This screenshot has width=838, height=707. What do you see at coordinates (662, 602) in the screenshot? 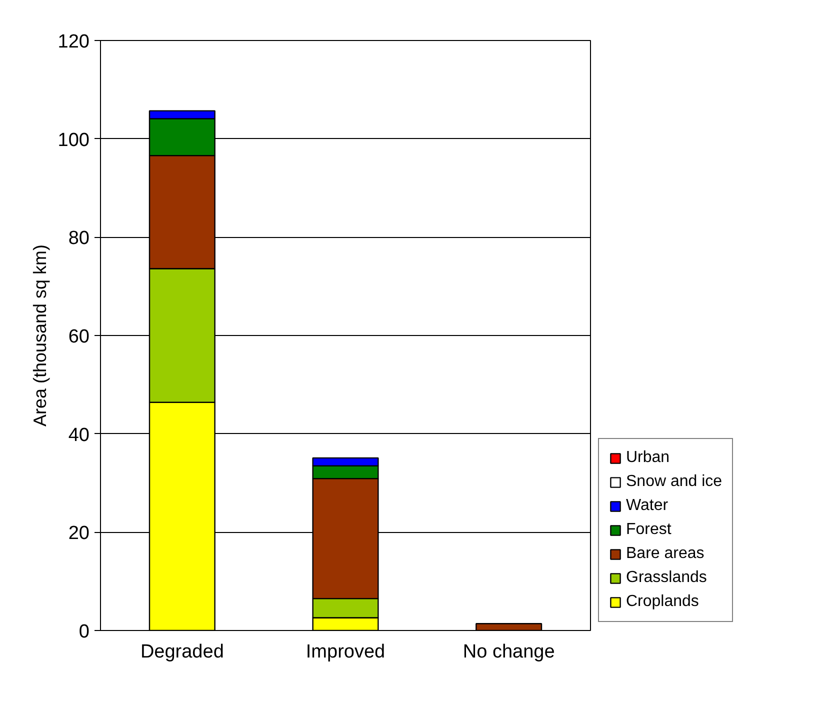
I see `legend-label: Croplands` at bounding box center [662, 602].